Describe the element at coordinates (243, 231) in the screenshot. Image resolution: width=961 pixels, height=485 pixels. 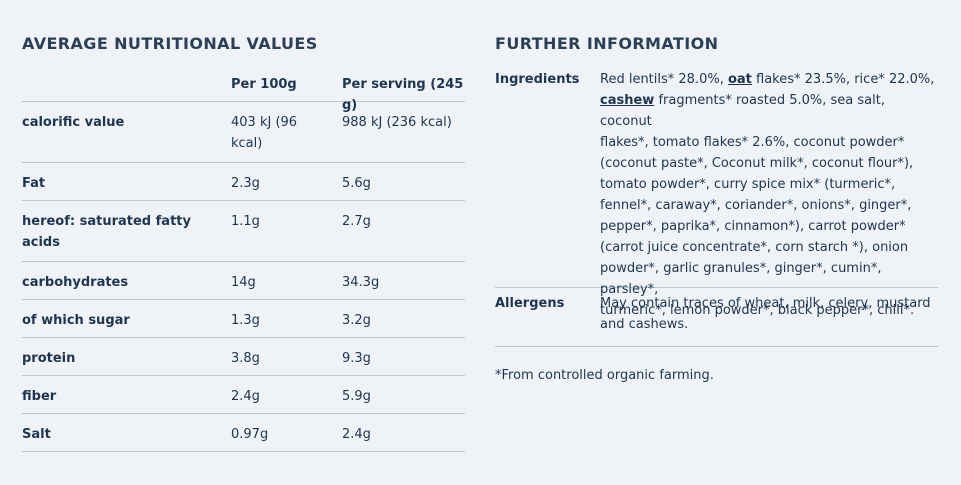
I see `table-row: hereof: saturated fatty acids 1.1g 2.7g` at that location.